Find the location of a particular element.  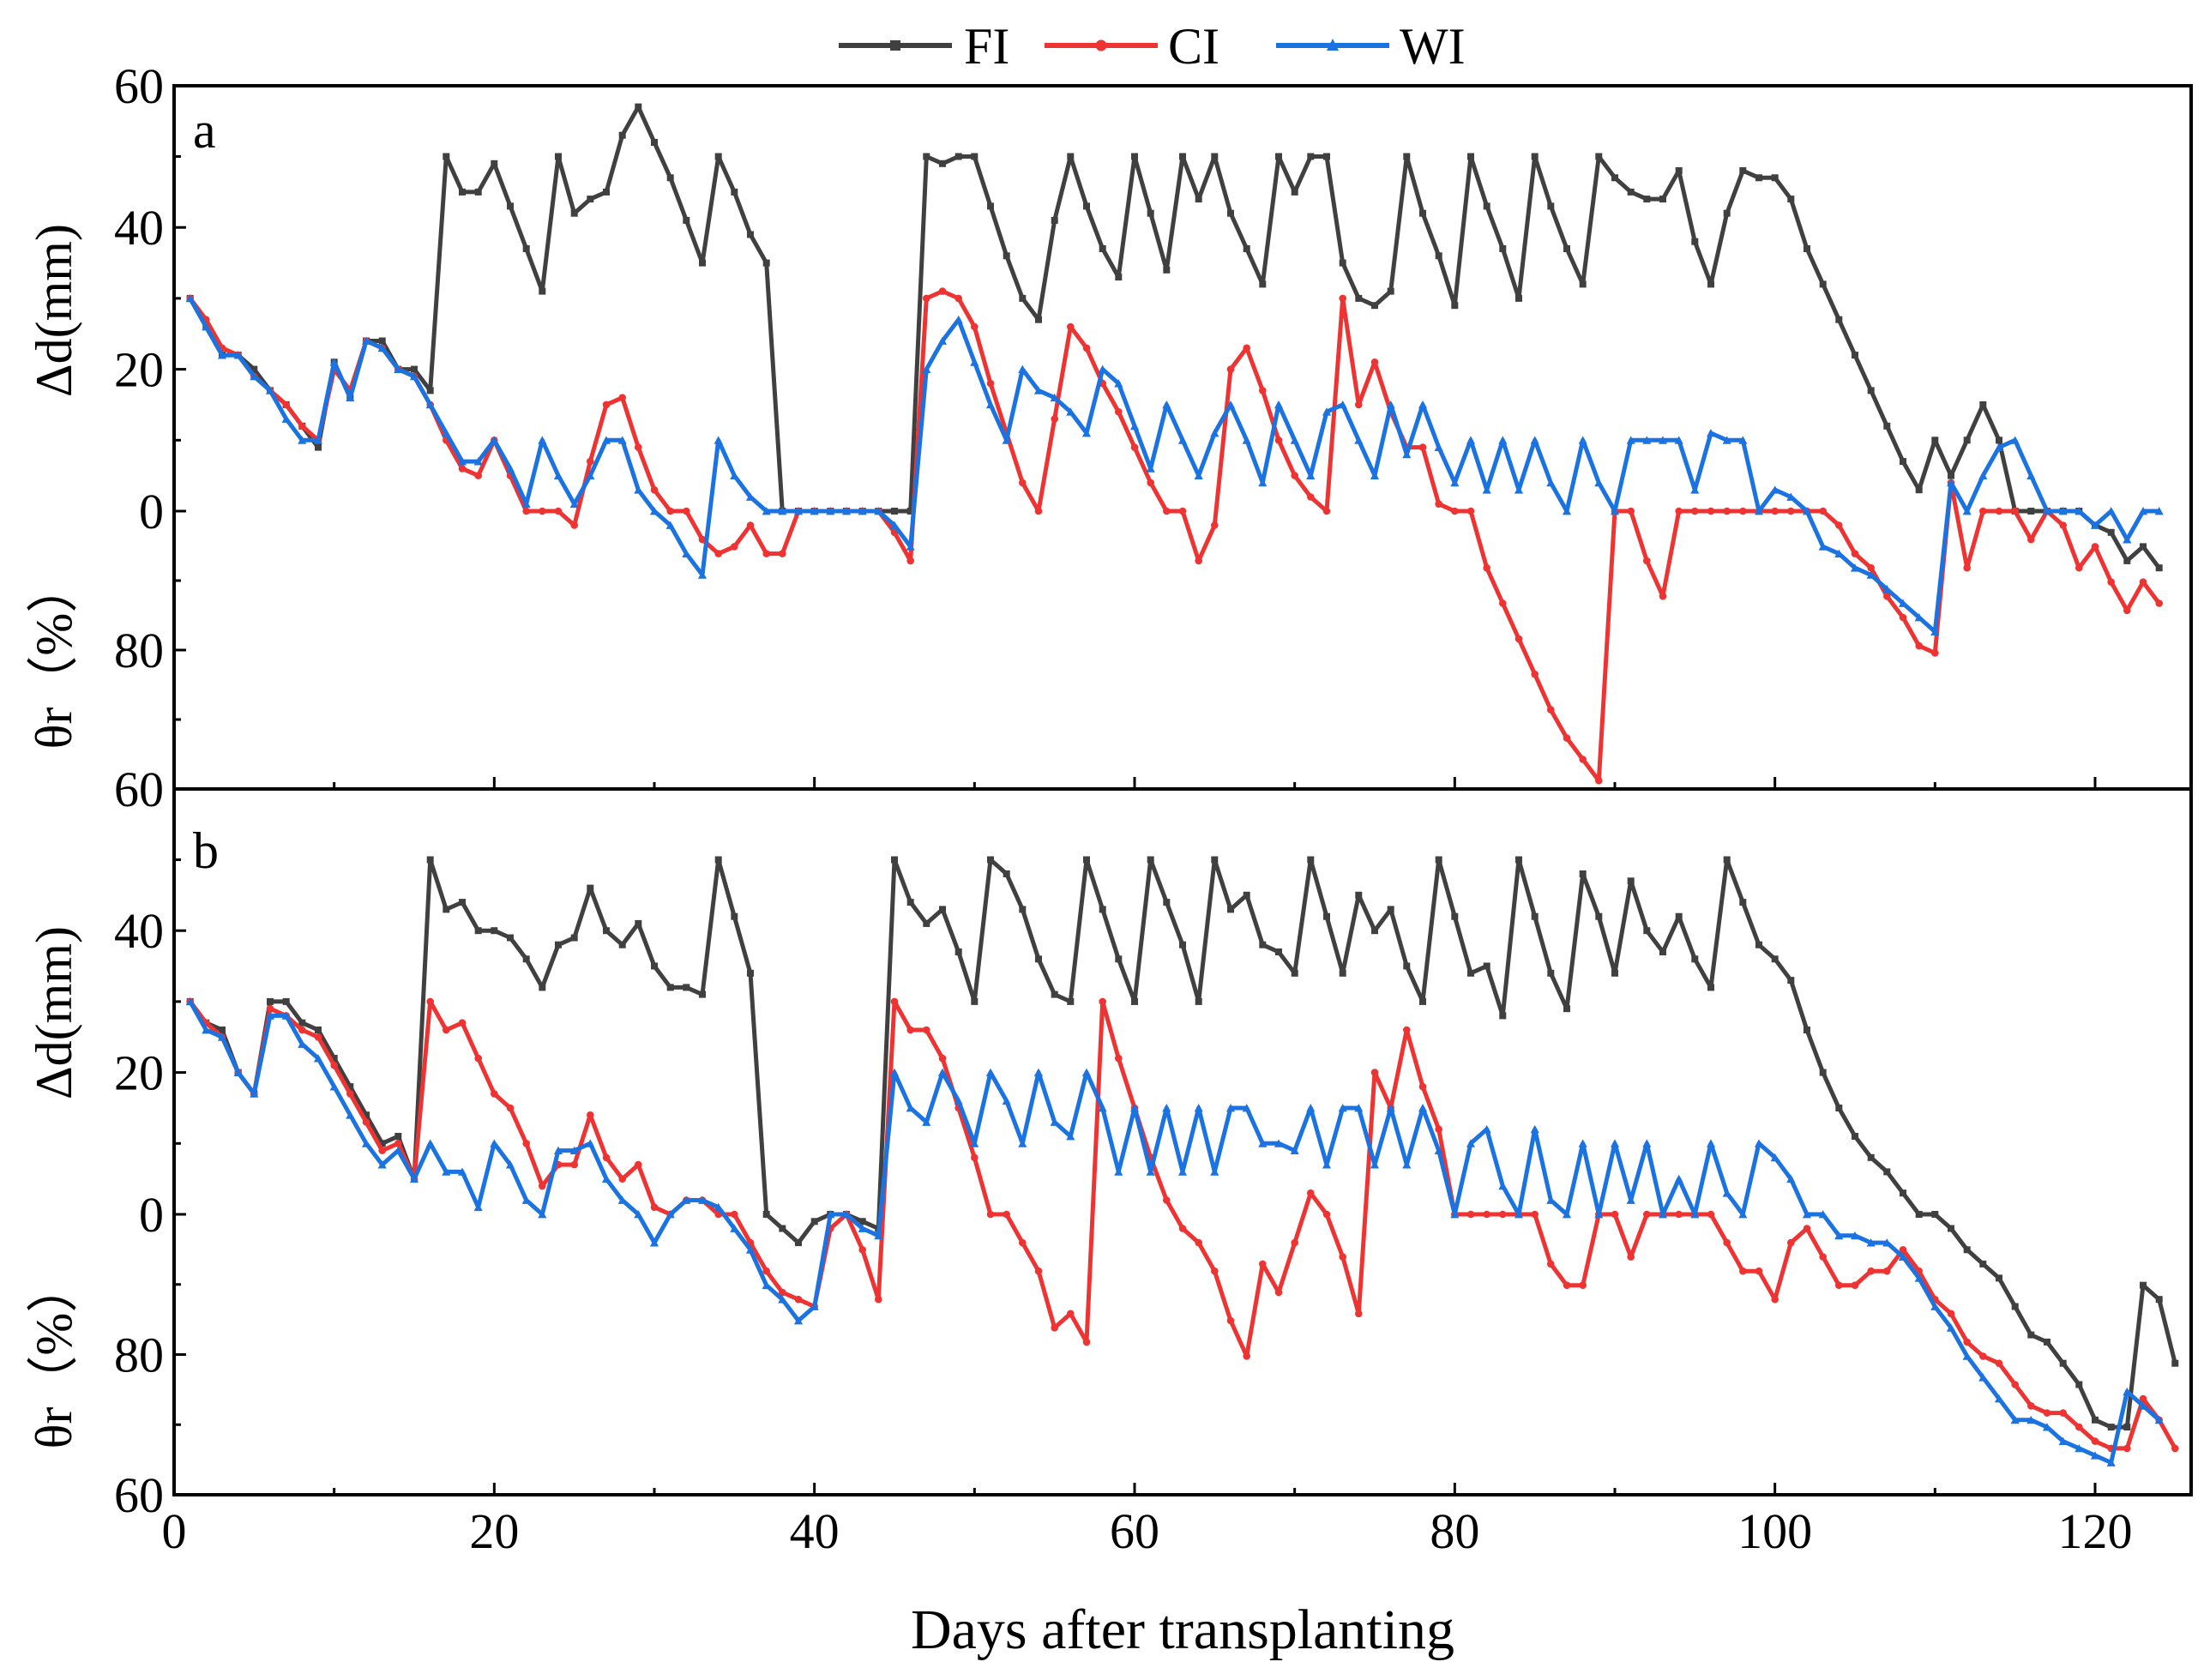

legend-item-wi: WI is located at coordinates (1371, 46).